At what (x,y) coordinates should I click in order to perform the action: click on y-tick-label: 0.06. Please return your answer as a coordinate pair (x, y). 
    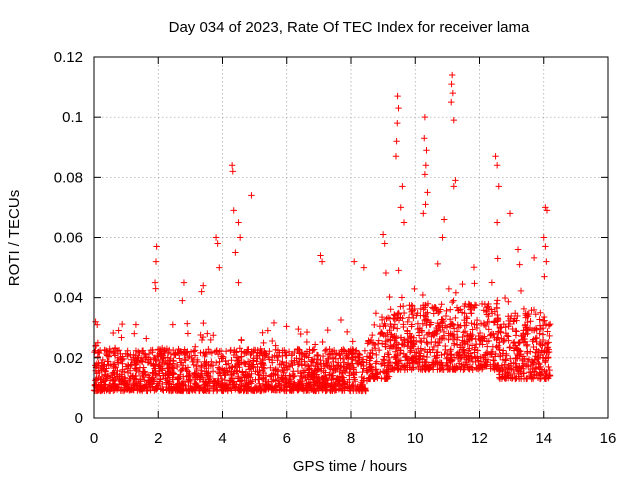
    Looking at the image, I should click on (68, 238).